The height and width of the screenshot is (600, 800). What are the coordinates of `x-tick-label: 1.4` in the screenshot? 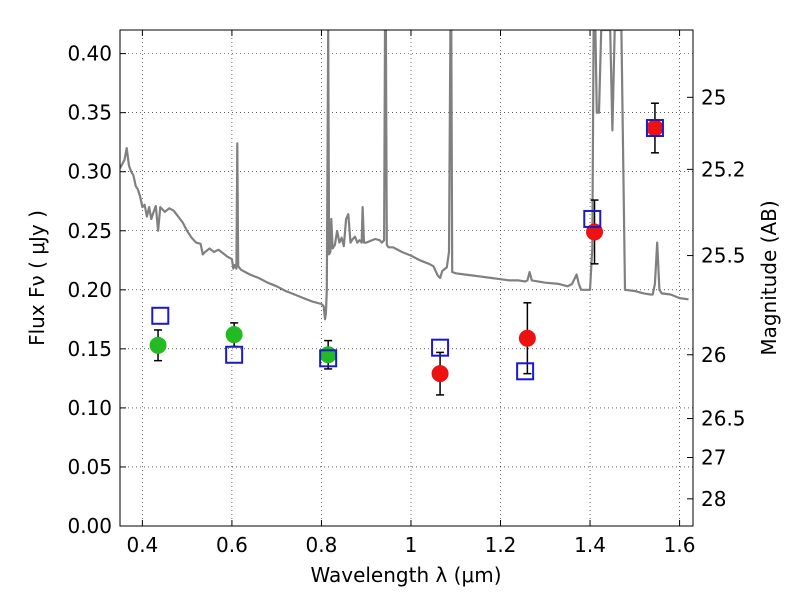 It's located at (590, 545).